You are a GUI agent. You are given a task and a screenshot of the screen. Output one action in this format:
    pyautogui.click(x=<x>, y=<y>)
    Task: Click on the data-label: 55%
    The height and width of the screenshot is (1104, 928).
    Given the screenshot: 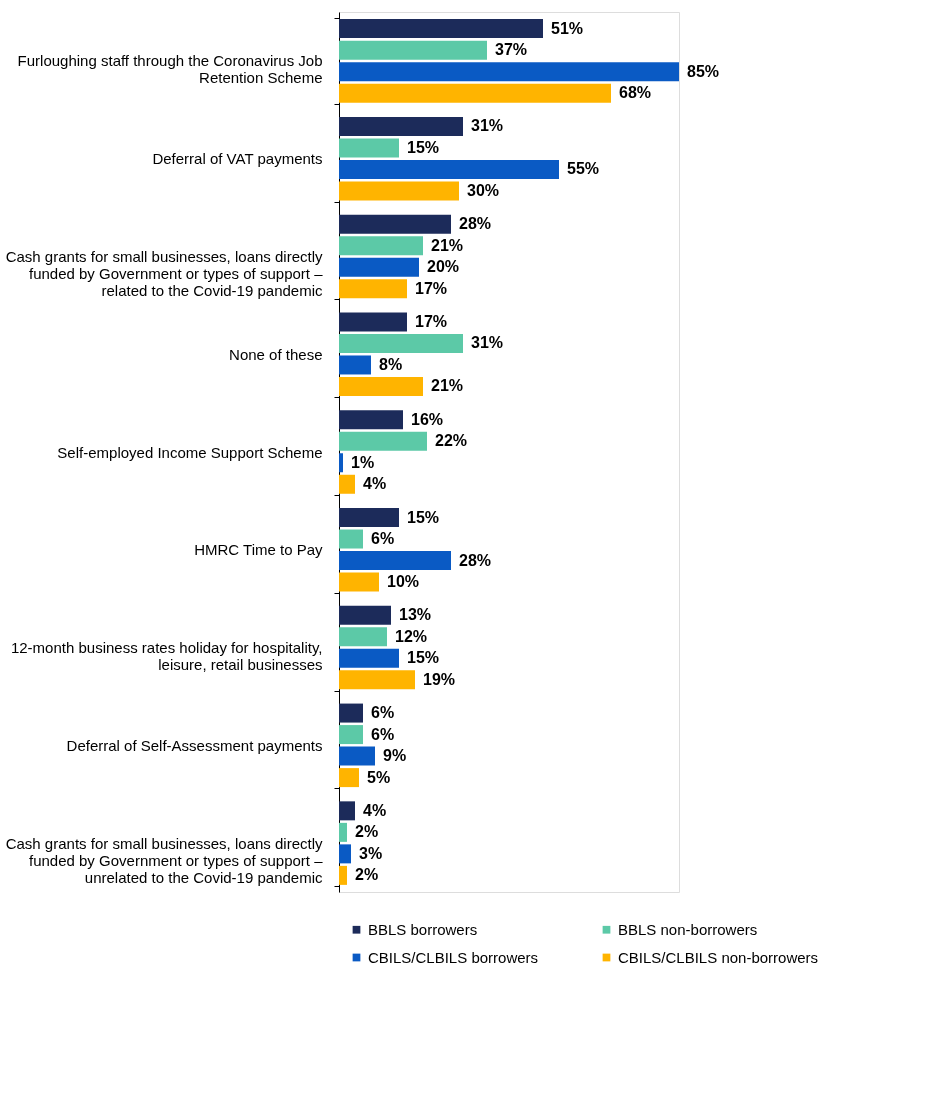 What is the action you would take?
    pyautogui.click(x=583, y=169)
    